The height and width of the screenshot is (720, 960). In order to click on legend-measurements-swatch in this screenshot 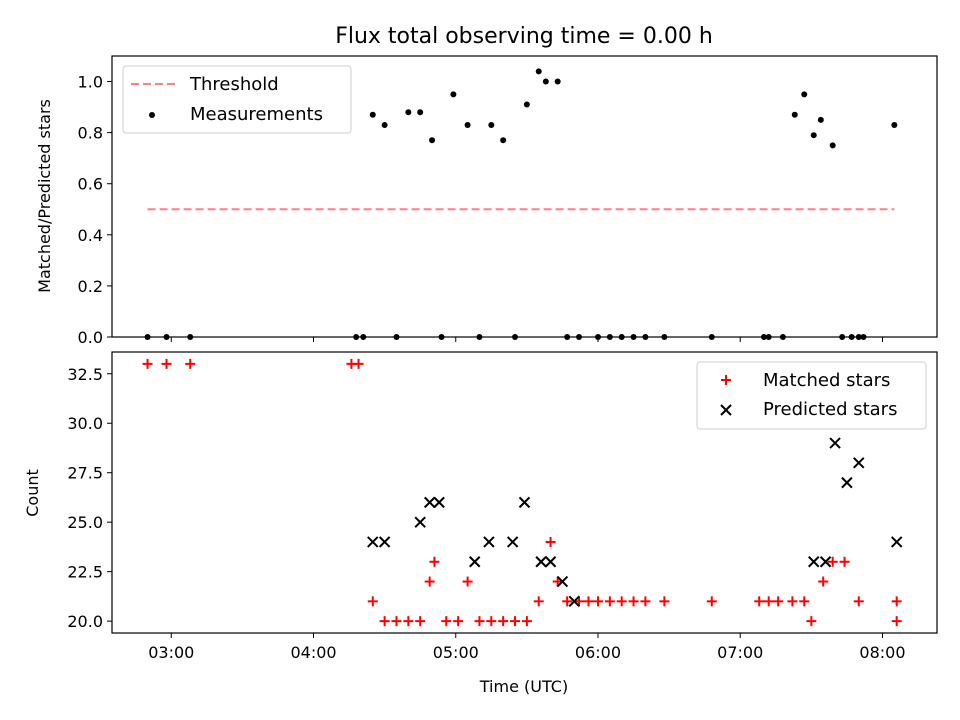, I will do `click(152, 115)`.